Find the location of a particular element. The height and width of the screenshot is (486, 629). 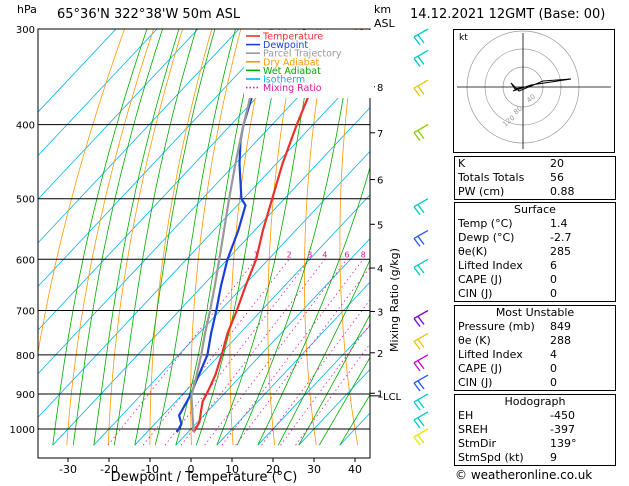

mixing-ratio-label: 6 is located at coordinates (346, 254).